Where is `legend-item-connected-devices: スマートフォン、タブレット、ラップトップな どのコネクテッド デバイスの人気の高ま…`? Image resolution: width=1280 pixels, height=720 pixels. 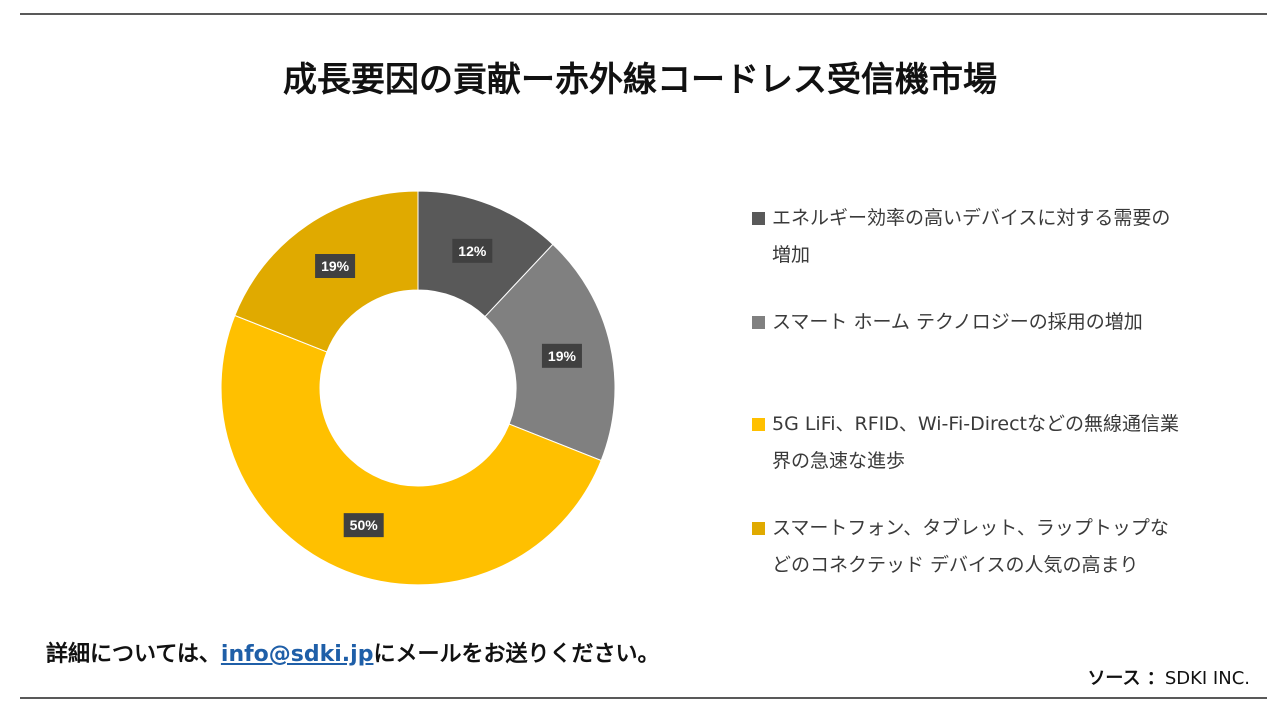
legend-item-connected-devices: スマートフォン、タブレット、ラップトップな どのコネクテッド デバイスの人気の高ま… is located at coordinates (992, 547).